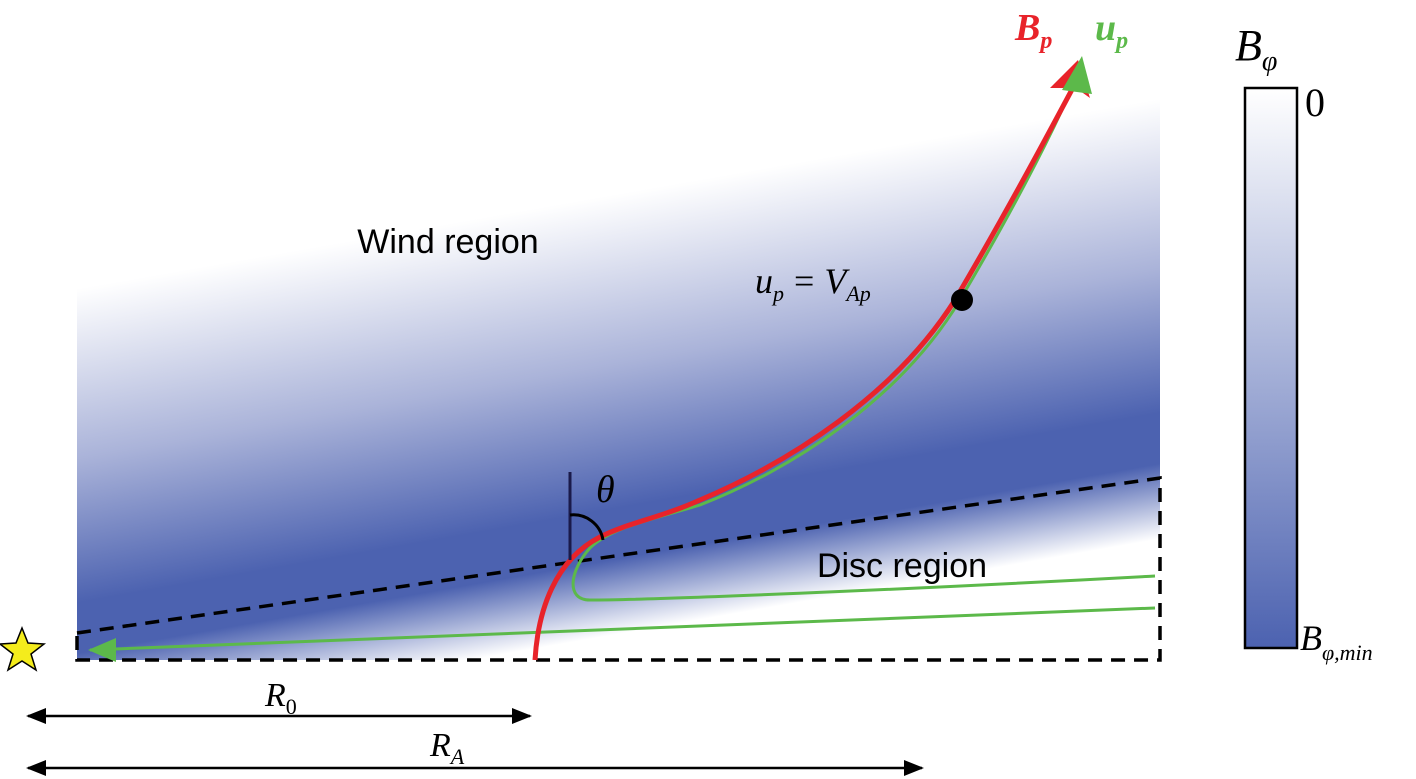 This screenshot has width=1416, height=779. I want to click on colorbar-title: Bφ, so click(1256, 49).